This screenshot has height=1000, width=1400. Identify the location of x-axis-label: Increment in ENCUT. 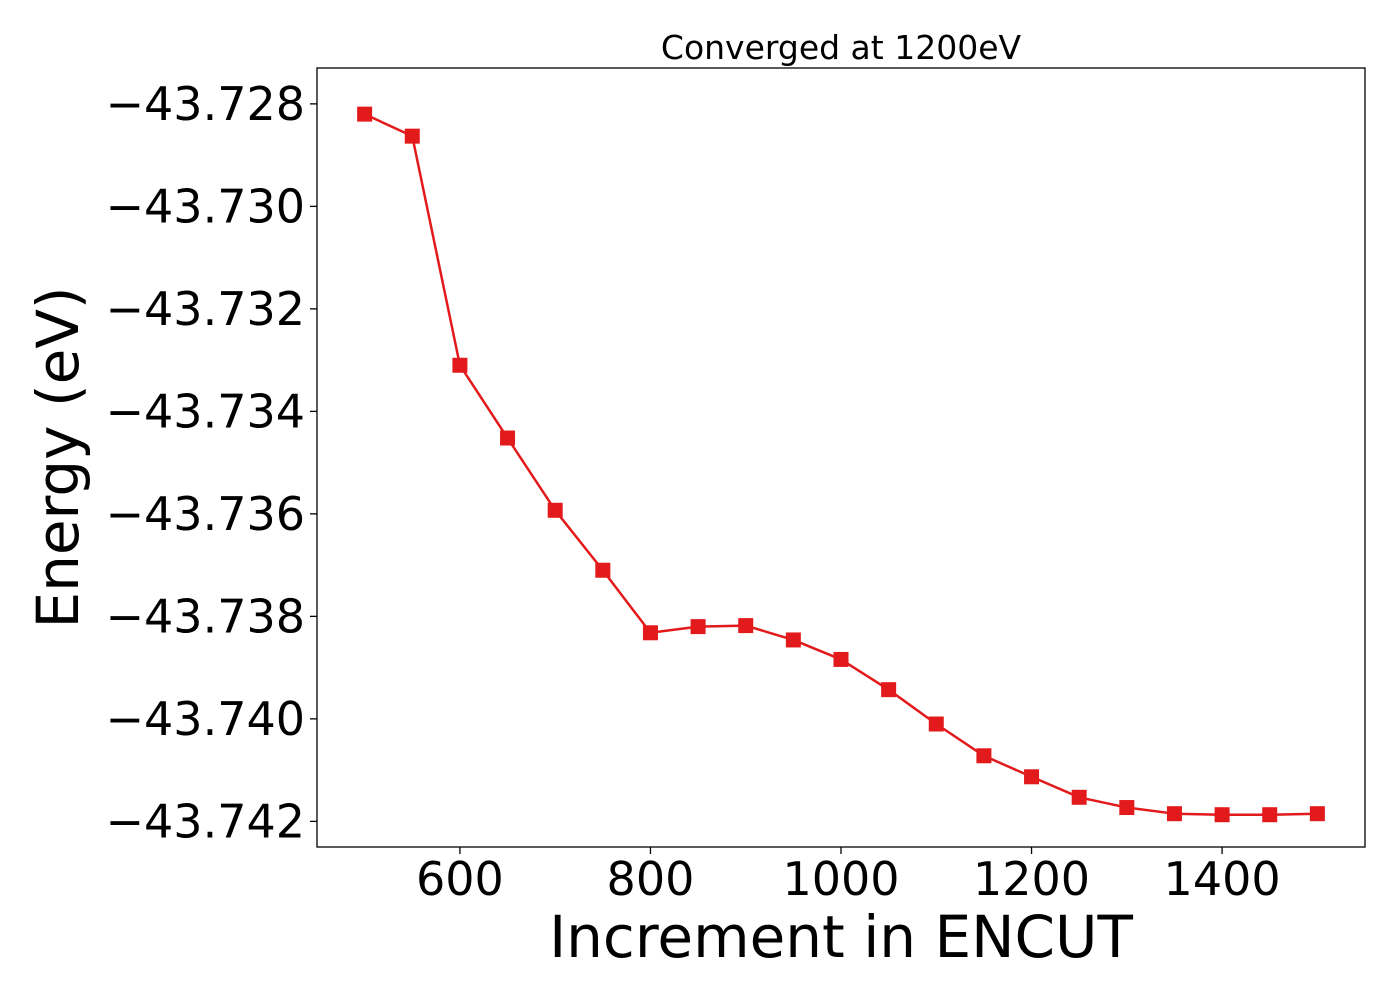
(841, 937).